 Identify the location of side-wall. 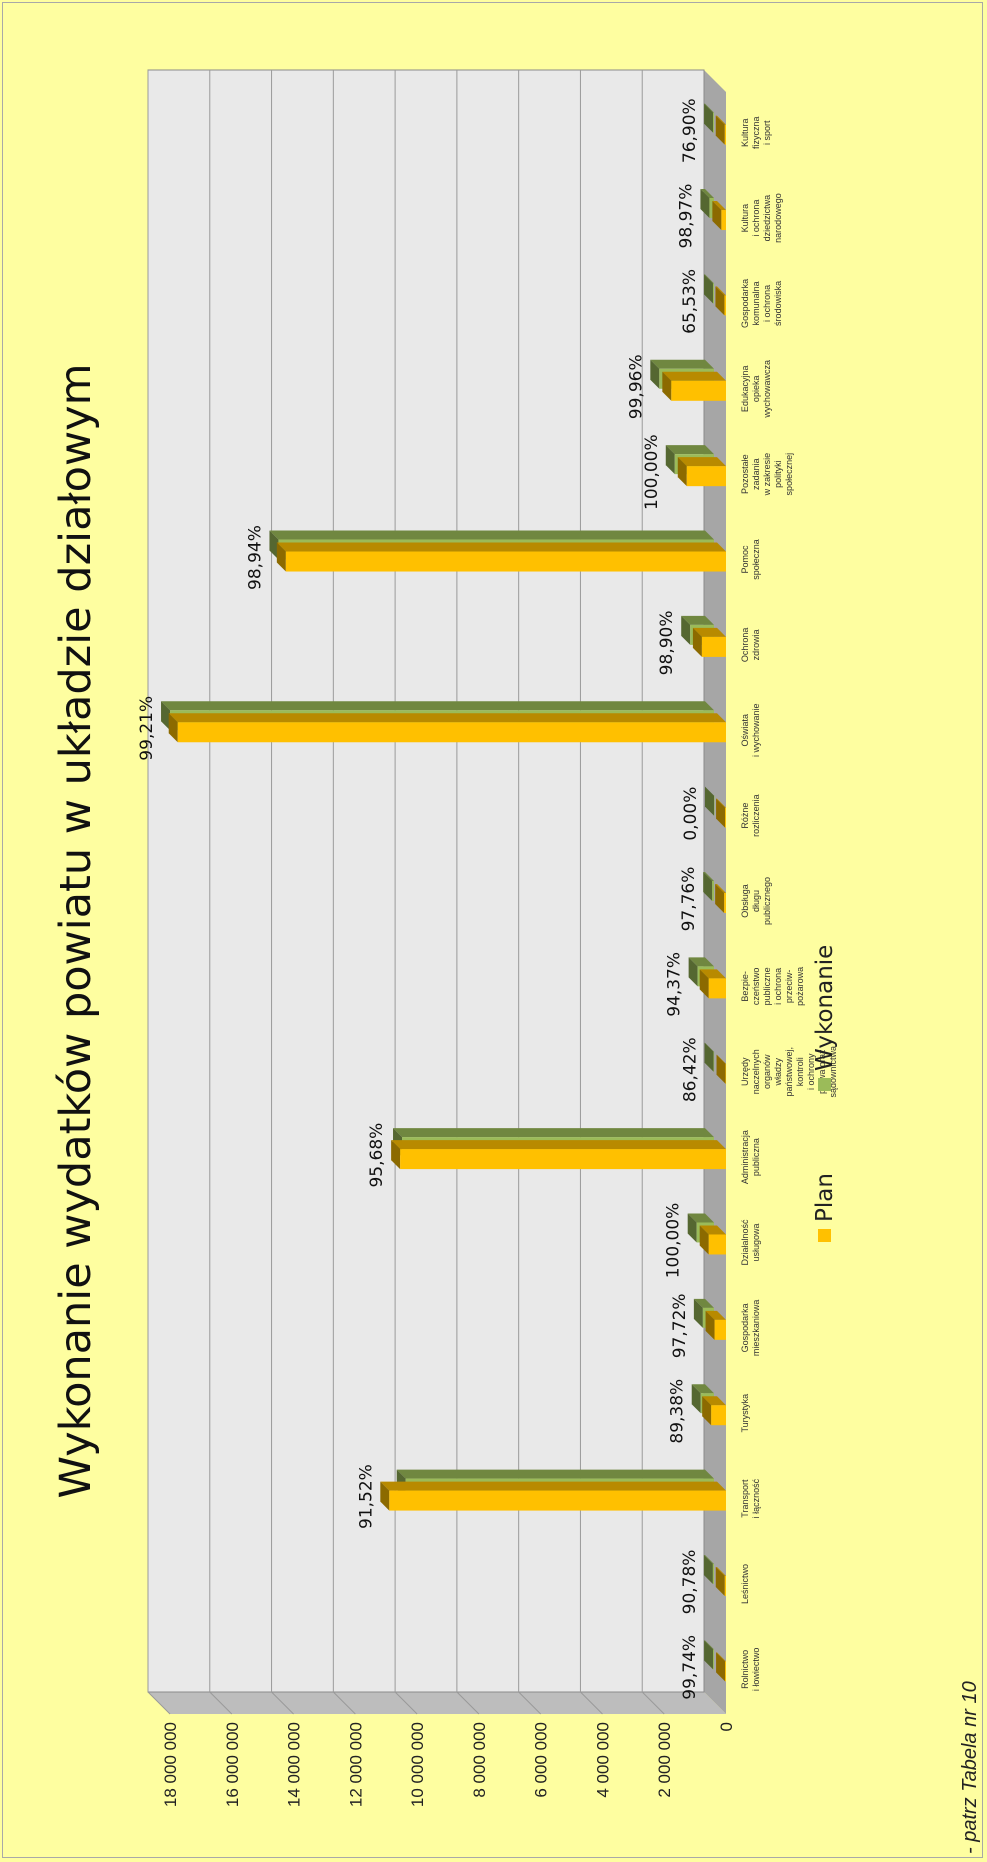
(437, 1703).